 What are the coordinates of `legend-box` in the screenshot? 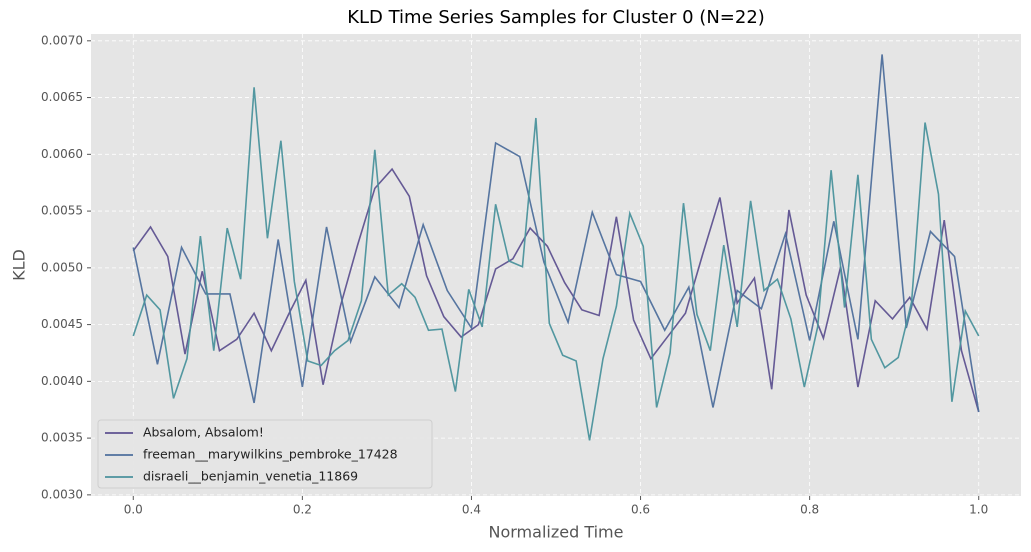 It's located at (265, 454).